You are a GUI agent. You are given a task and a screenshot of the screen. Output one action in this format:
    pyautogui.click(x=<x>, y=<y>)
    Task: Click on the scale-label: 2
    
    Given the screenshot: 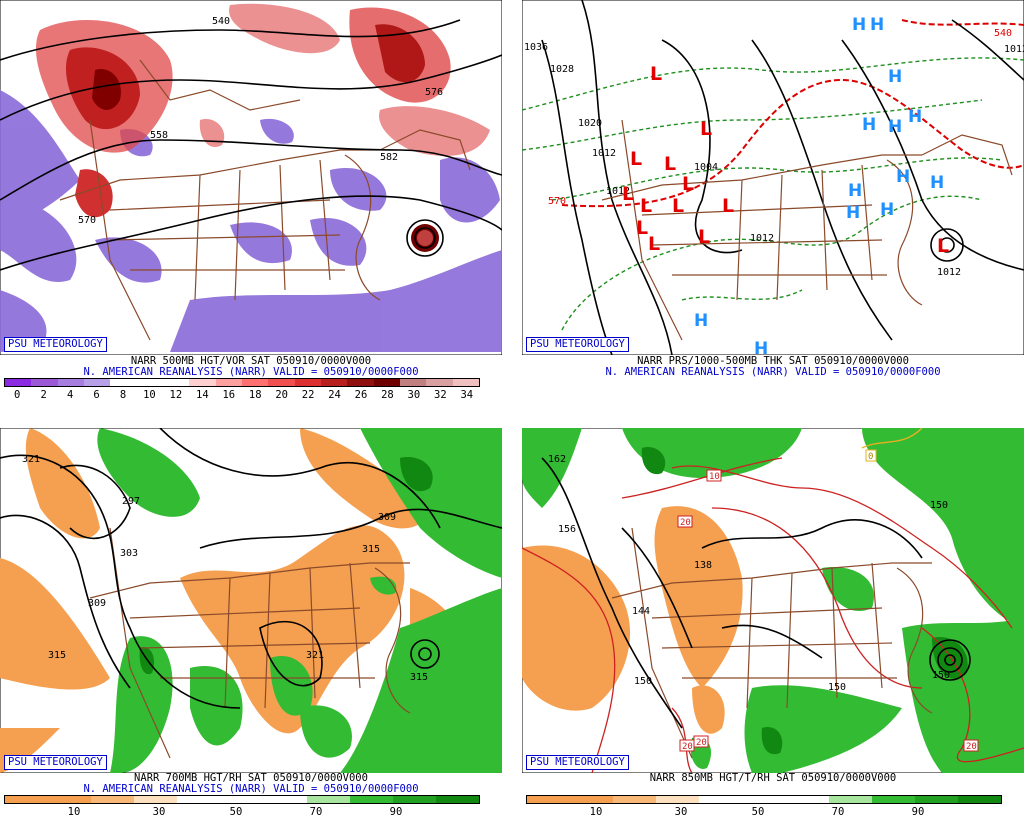 What is the action you would take?
    pyautogui.click(x=43, y=395)
    